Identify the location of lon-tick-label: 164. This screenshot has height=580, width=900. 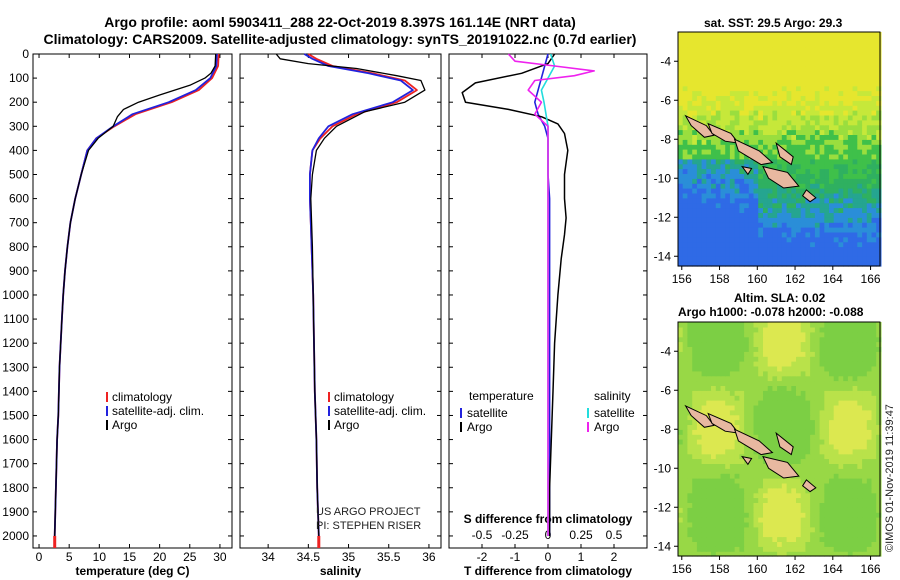
(833, 279).